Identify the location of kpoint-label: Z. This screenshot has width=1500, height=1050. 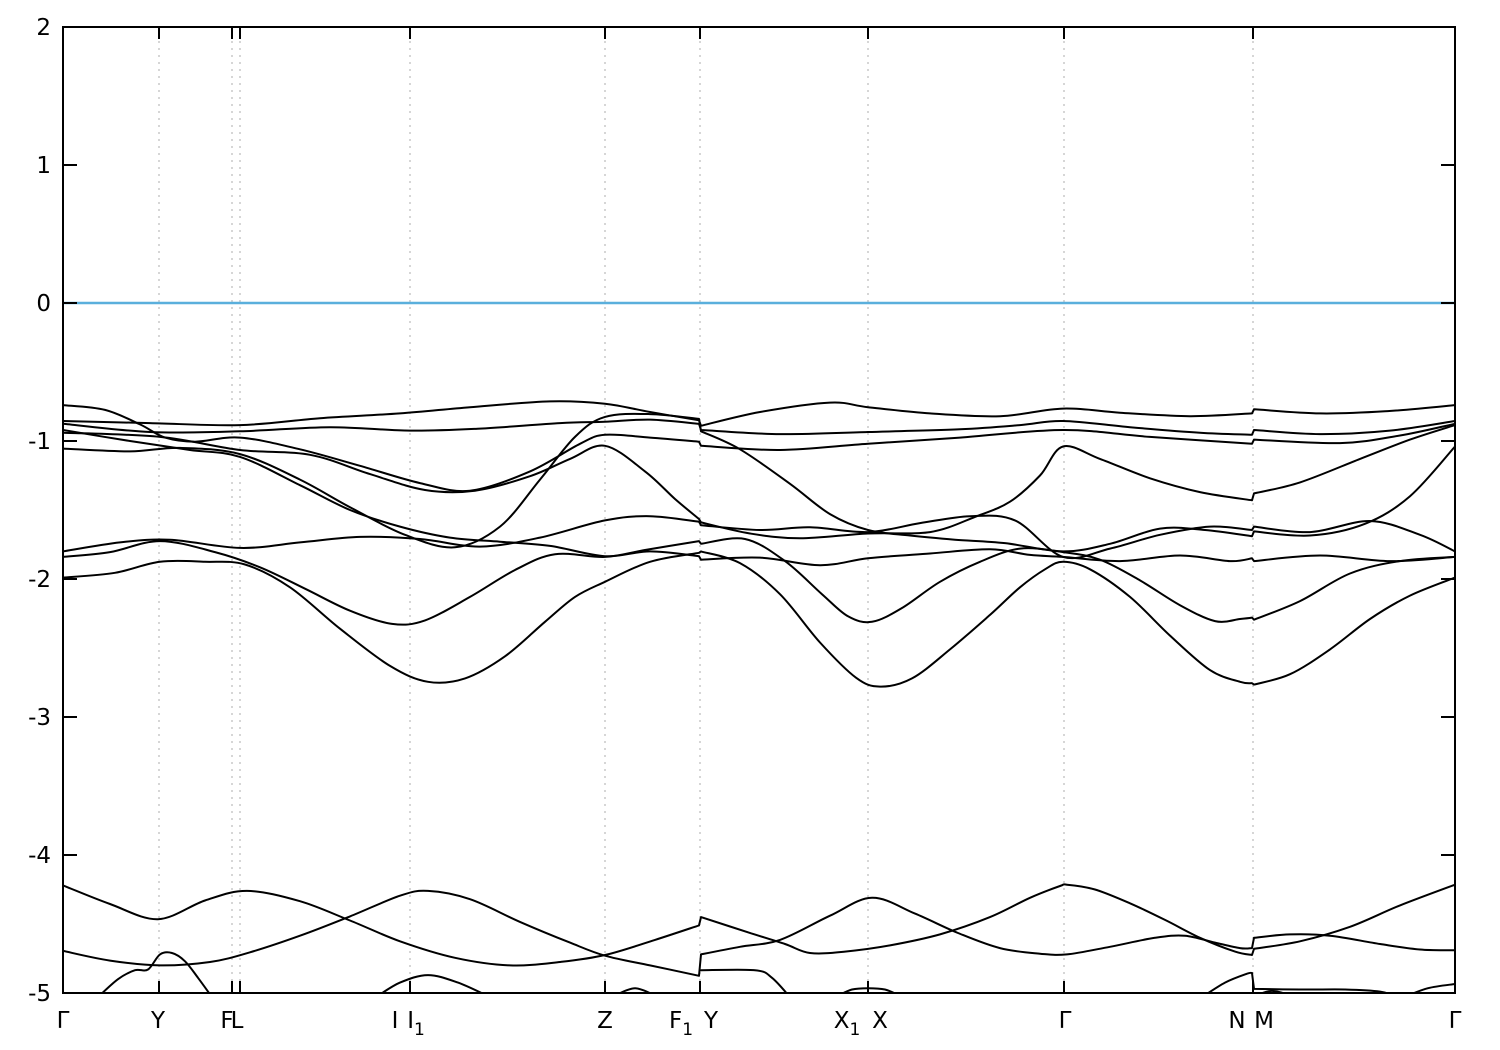
(605, 1021).